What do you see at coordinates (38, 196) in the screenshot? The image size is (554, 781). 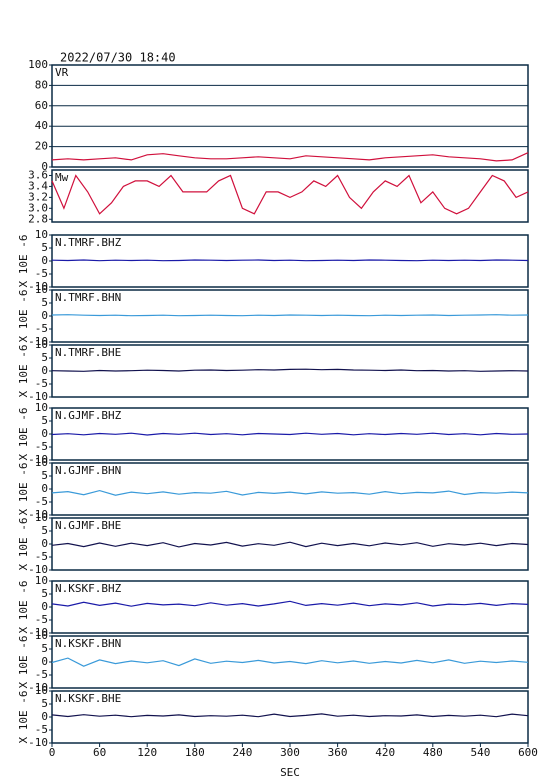 I see `y-tick-label: 3.2` at bounding box center [38, 196].